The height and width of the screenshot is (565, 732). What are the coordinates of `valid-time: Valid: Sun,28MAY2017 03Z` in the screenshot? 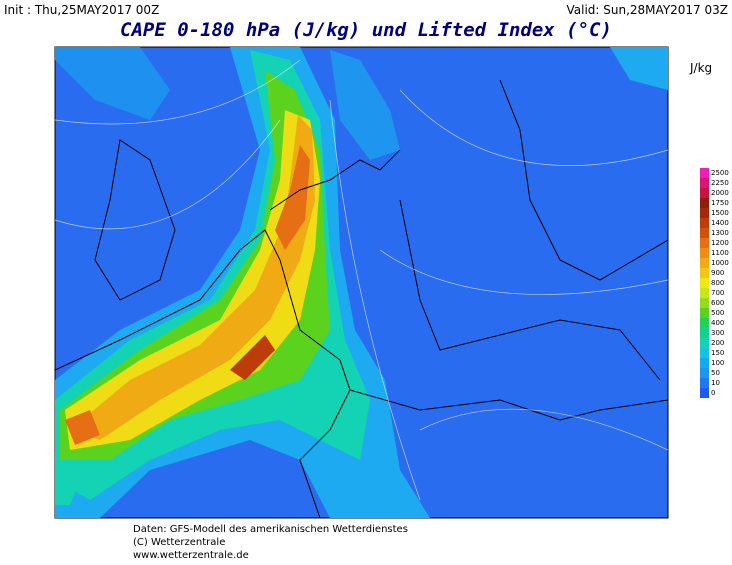 It's located at (648, 10).